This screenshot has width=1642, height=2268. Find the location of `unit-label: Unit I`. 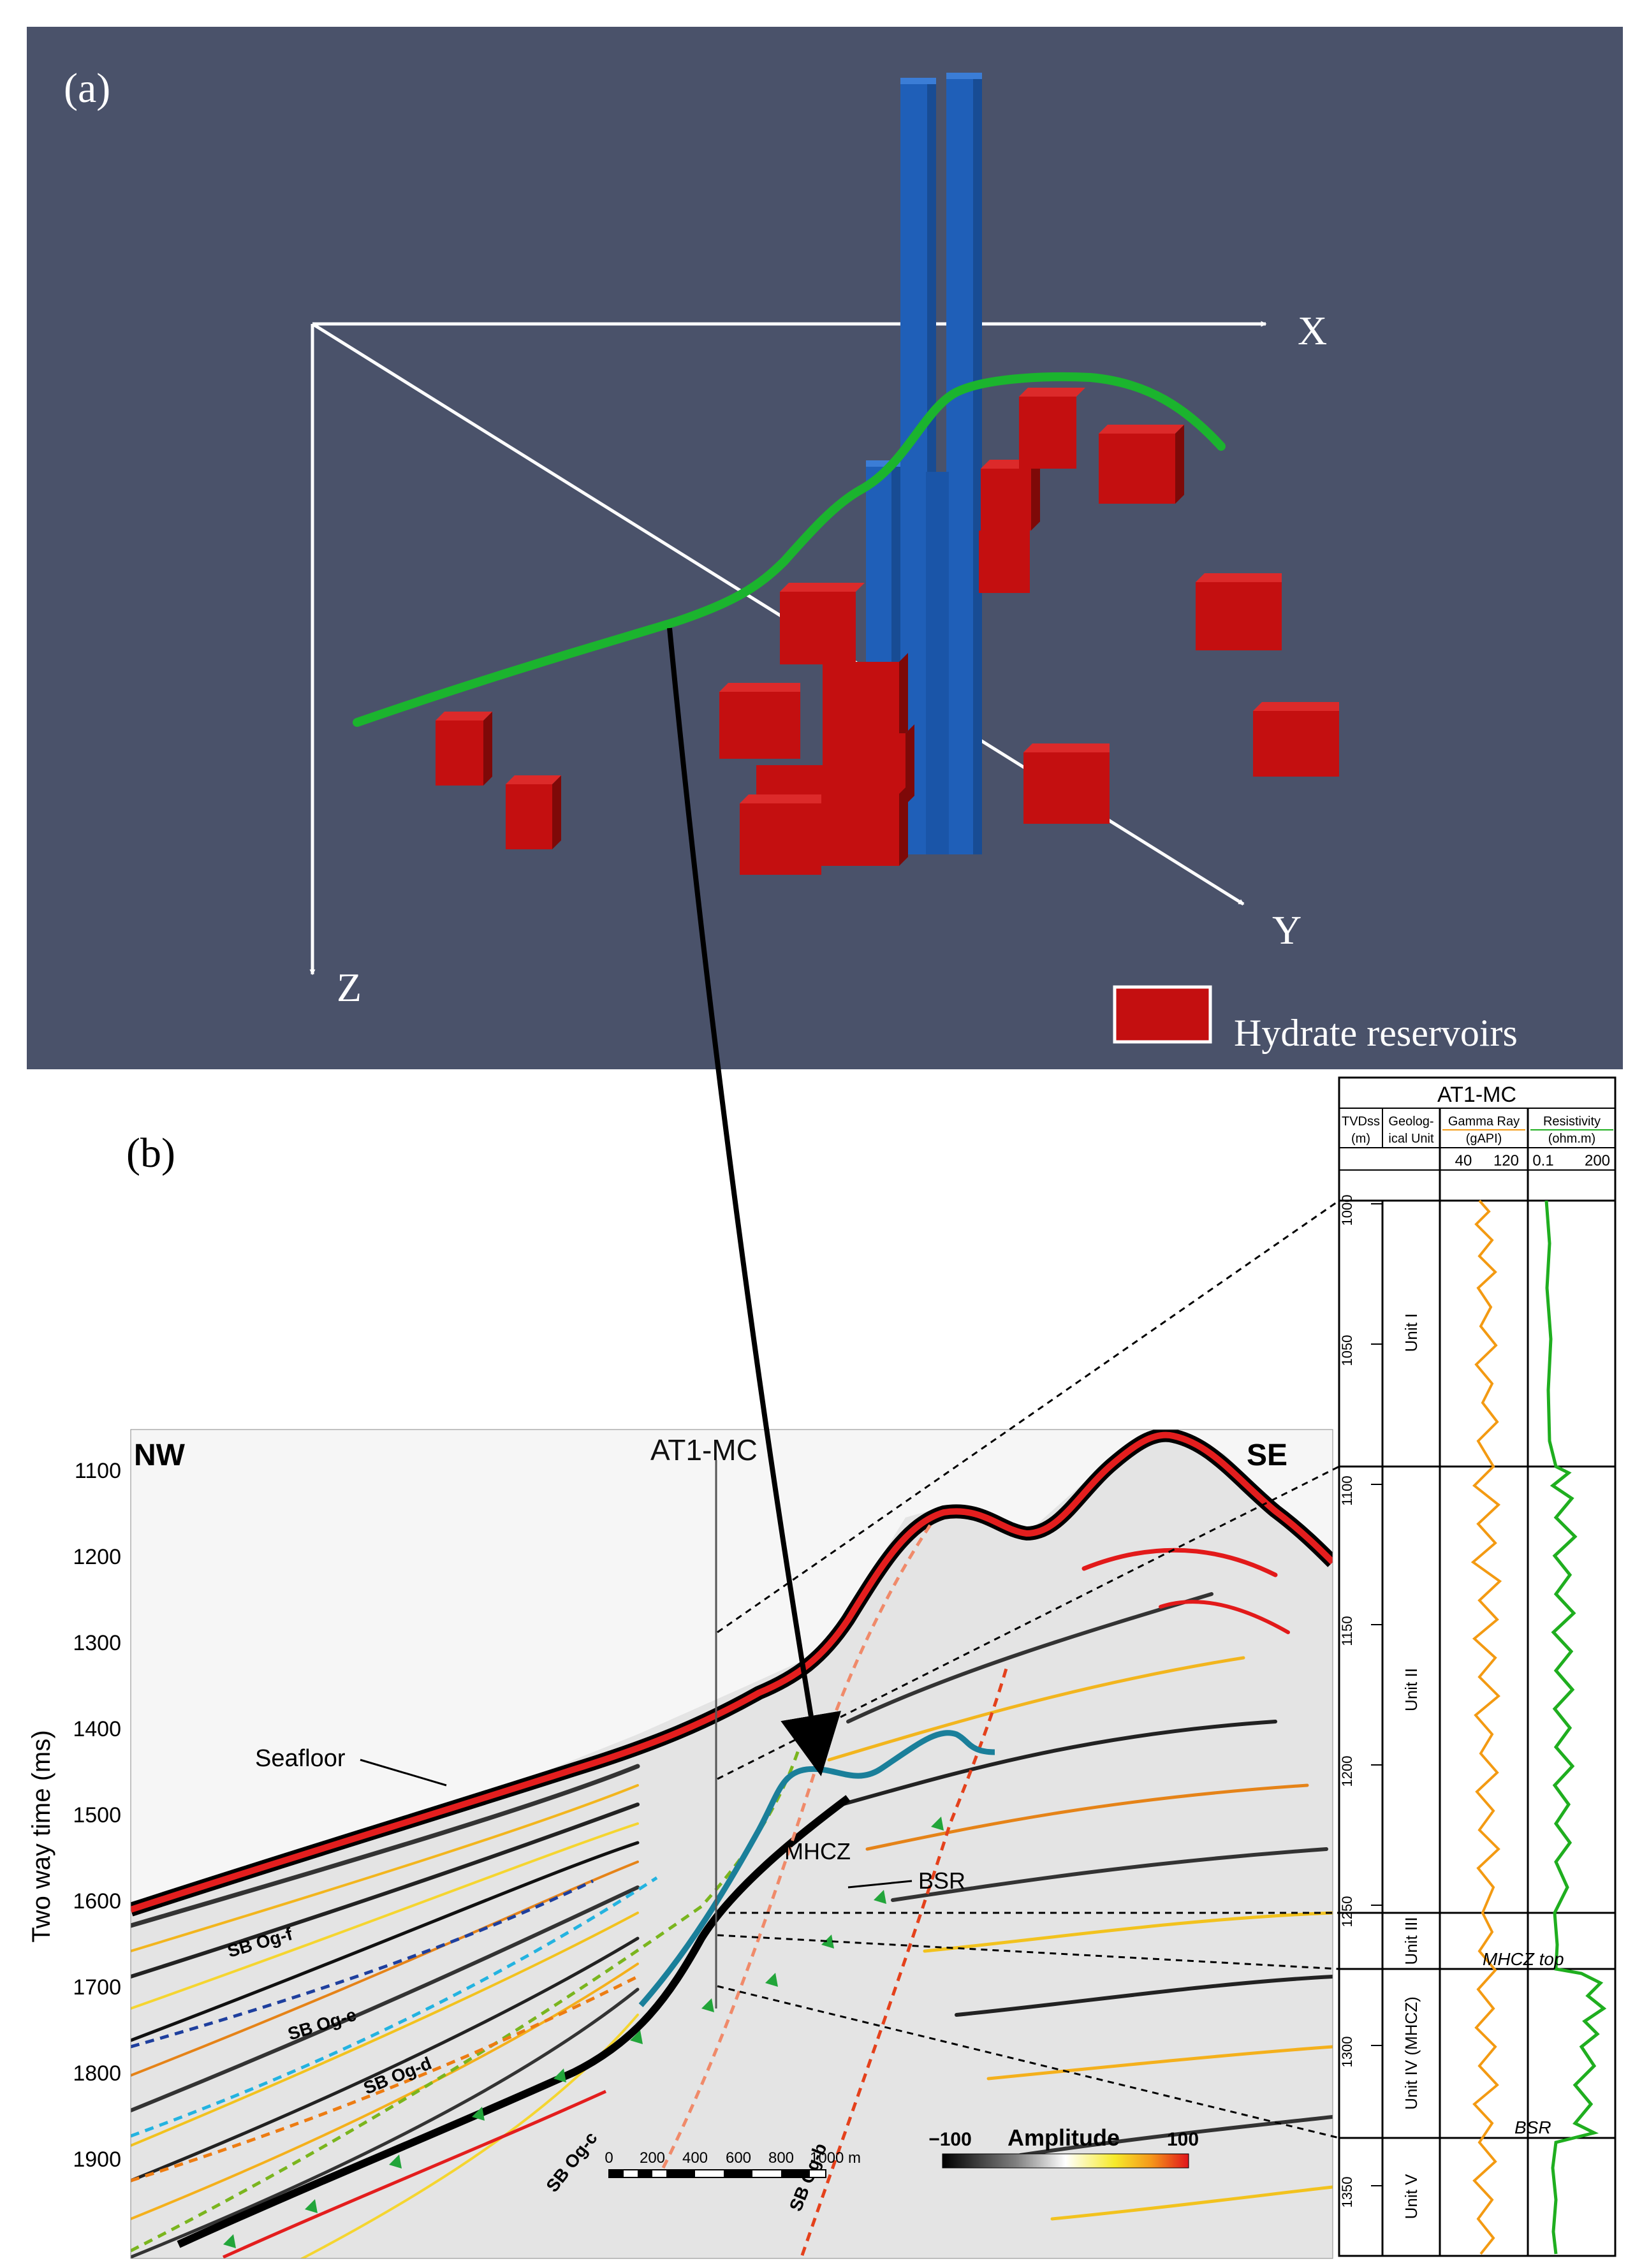

unit-label: Unit I is located at coordinates (1411, 1332).